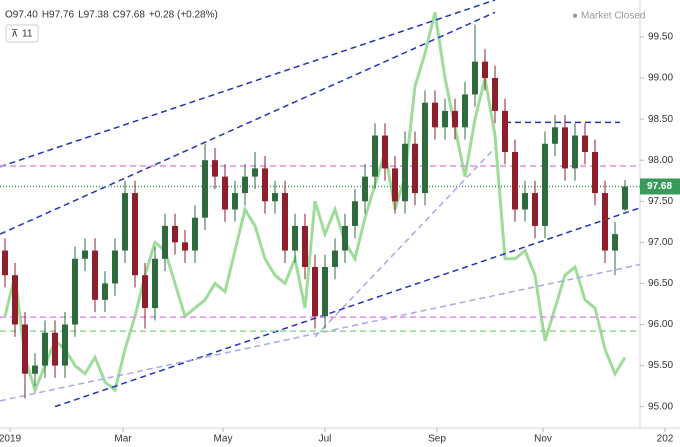  I want to click on interval-value: 11, so click(27, 34).